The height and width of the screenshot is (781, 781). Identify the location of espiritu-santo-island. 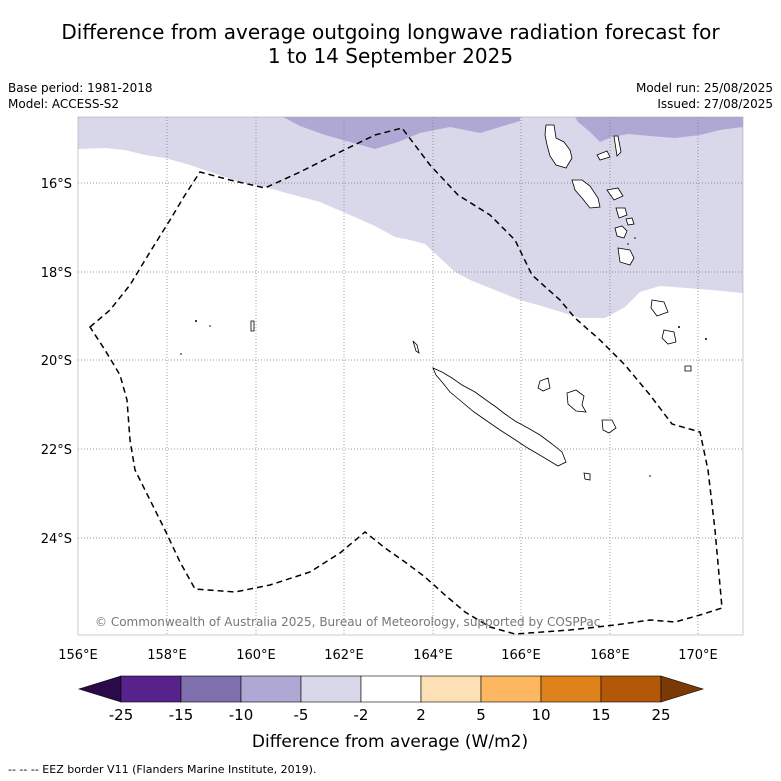
(558, 146).